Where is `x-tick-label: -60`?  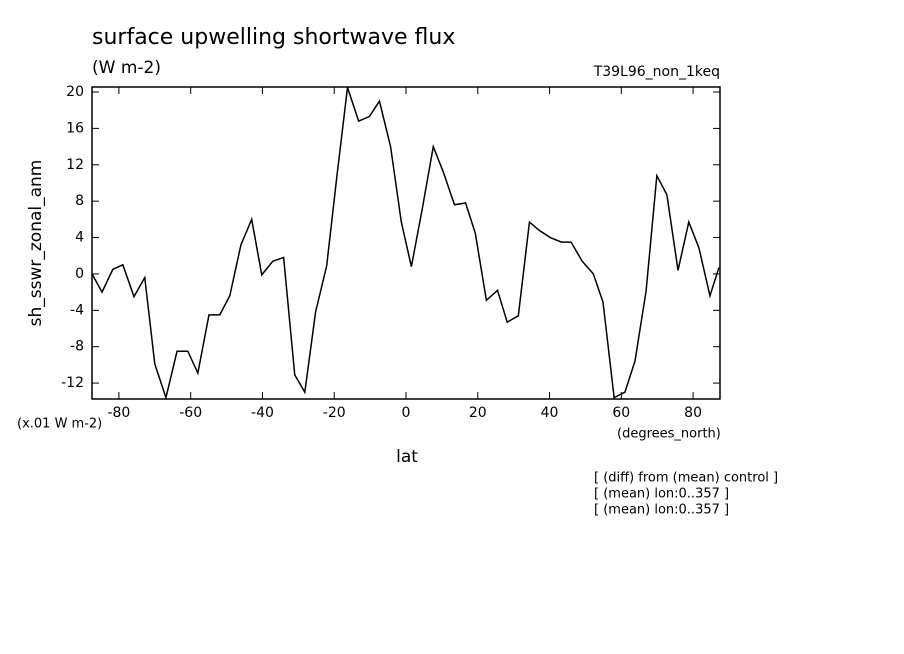
x-tick-label: -60 is located at coordinates (190, 413).